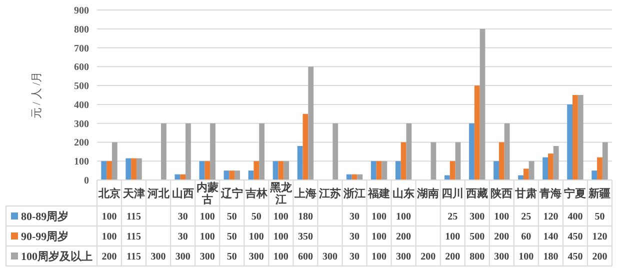 This screenshot has width=617, height=270. What do you see at coordinates (550, 193) in the screenshot?
I see `x-tick-label: 青海` at bounding box center [550, 193].